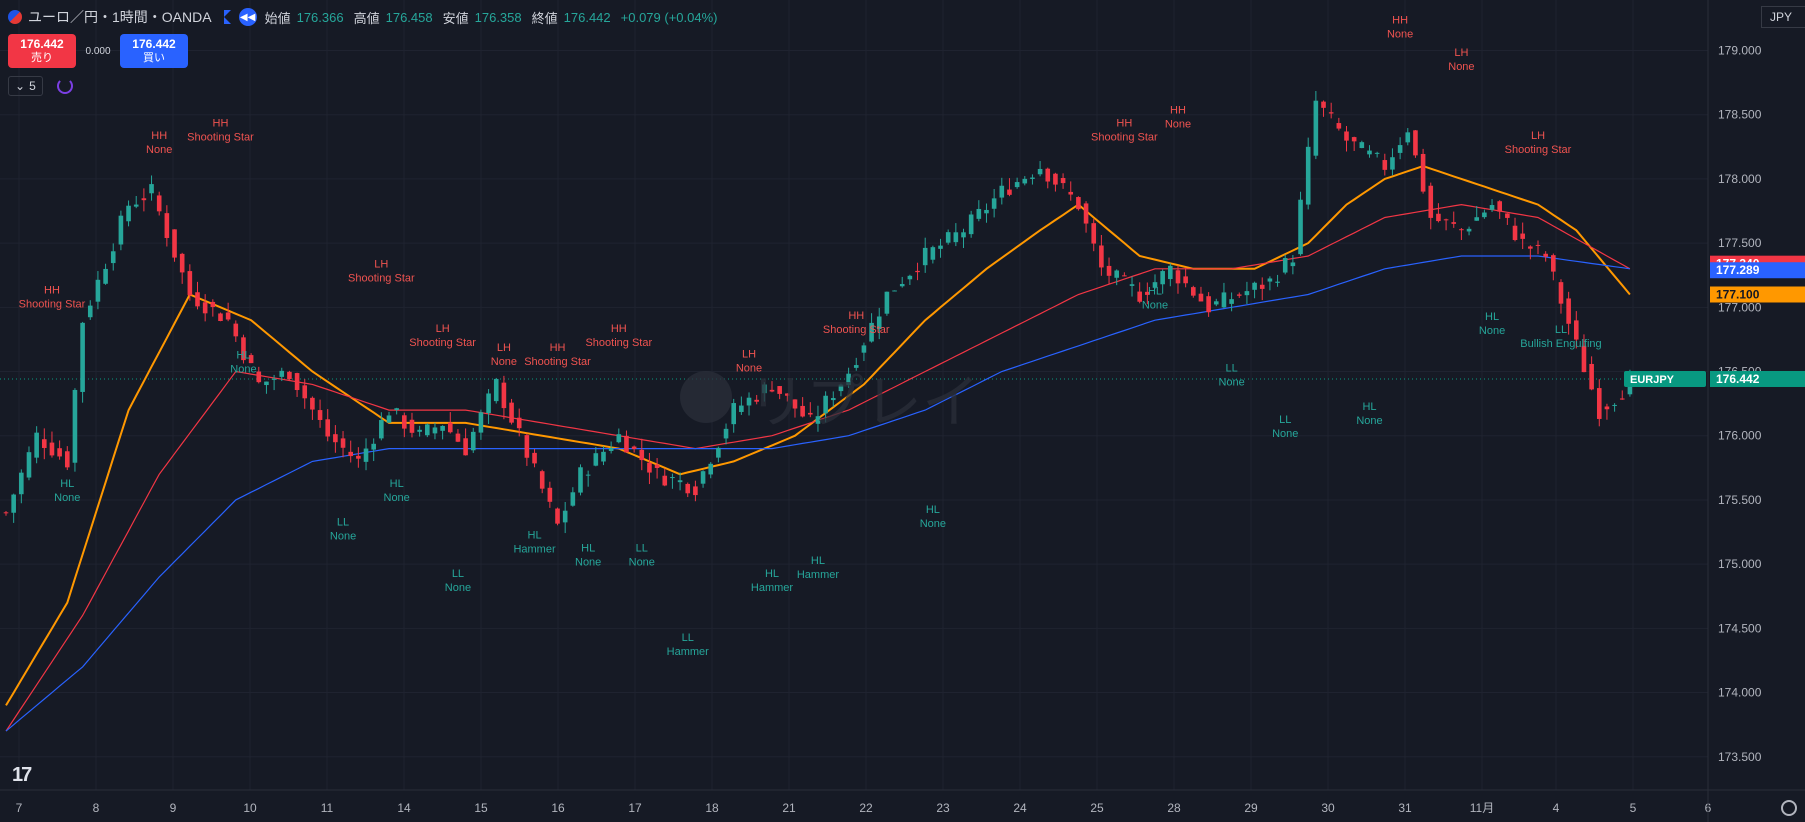  Describe the element at coordinates (247, 17) in the screenshot. I see `replay-icon: ◀◀` at that location.